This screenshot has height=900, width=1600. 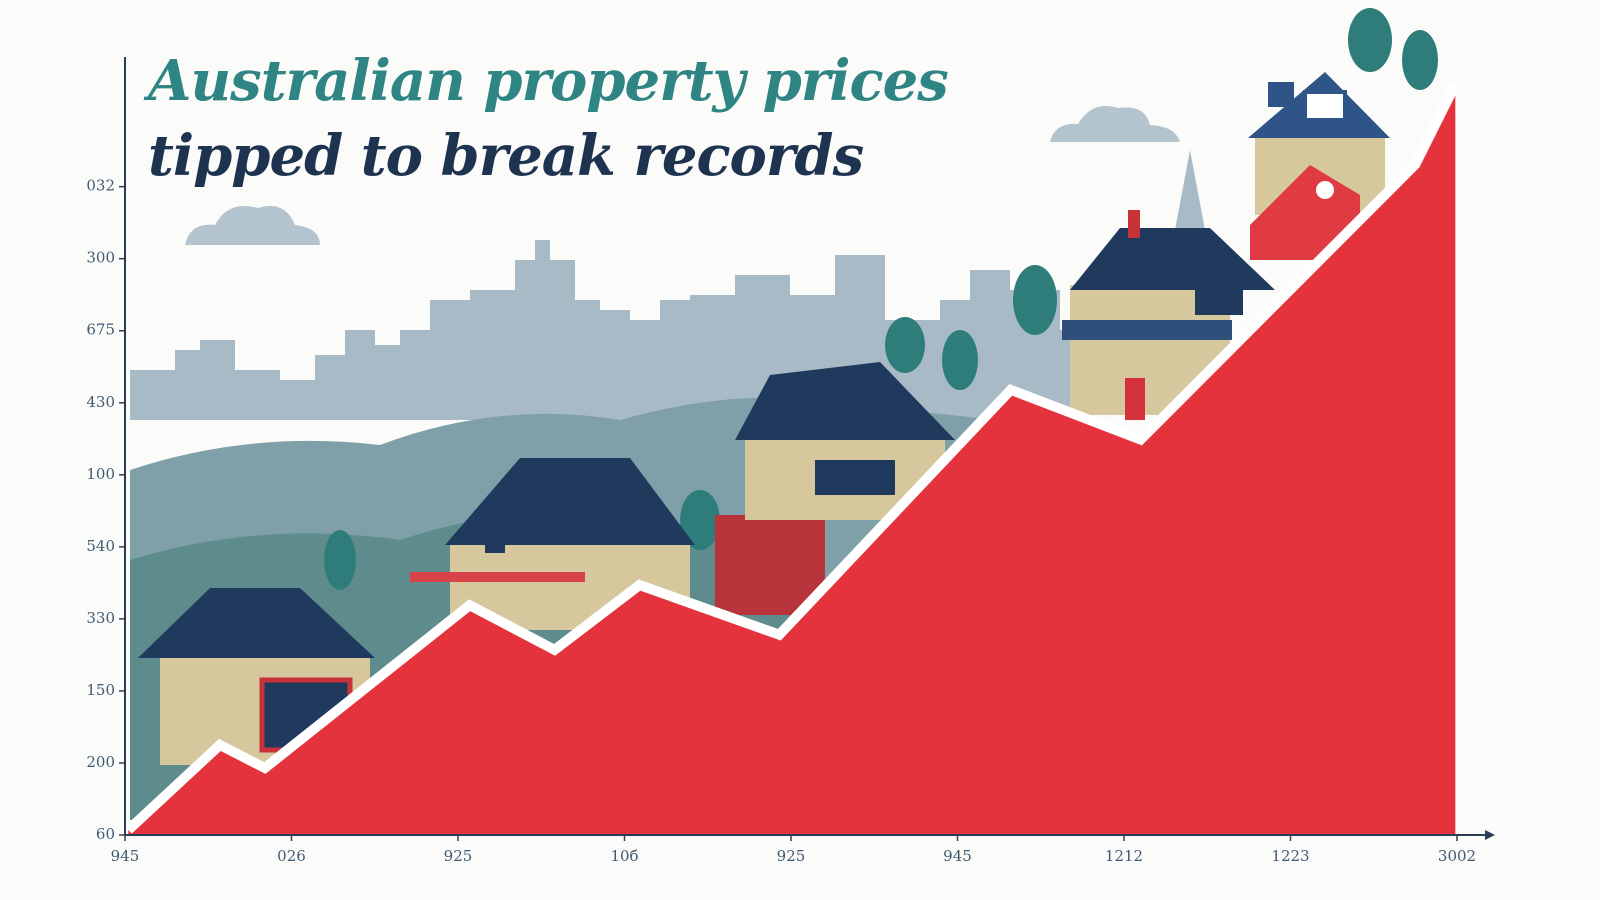 I want to click on x-tick-label: 10б, so click(x=624, y=856).